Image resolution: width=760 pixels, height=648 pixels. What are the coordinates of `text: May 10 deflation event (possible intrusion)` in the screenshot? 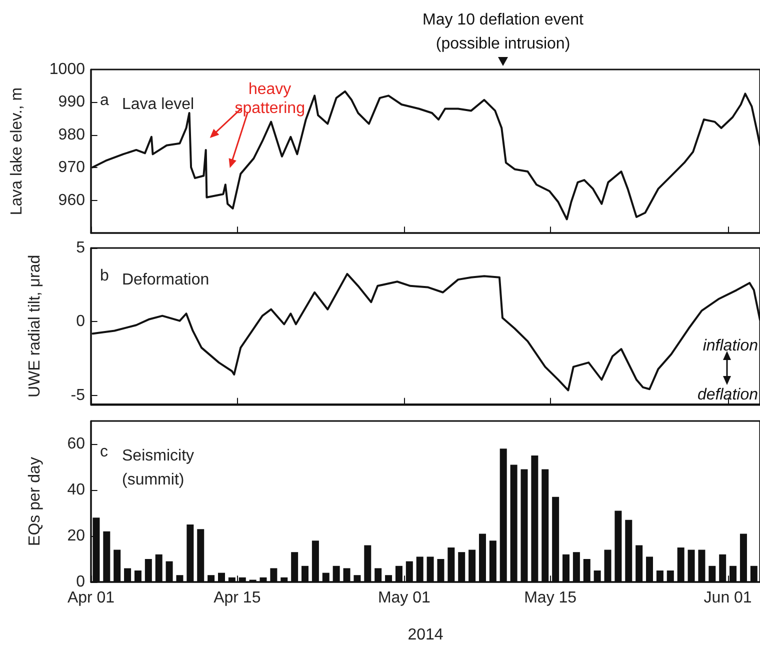 It's located at (503, 32).